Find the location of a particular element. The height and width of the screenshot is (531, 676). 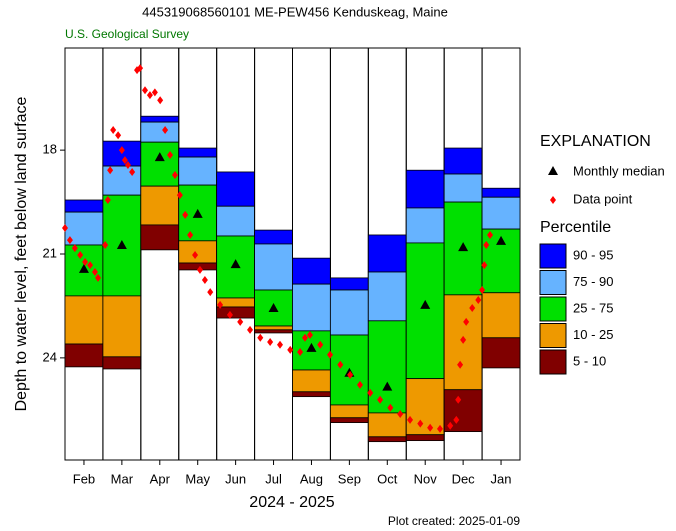

x-tick-label: Oct is located at coordinates (387, 478).